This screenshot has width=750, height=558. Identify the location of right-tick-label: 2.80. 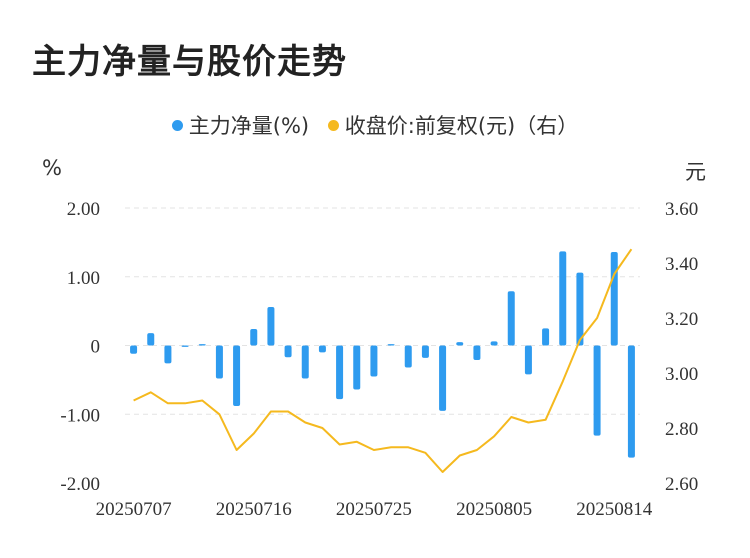
(681, 429).